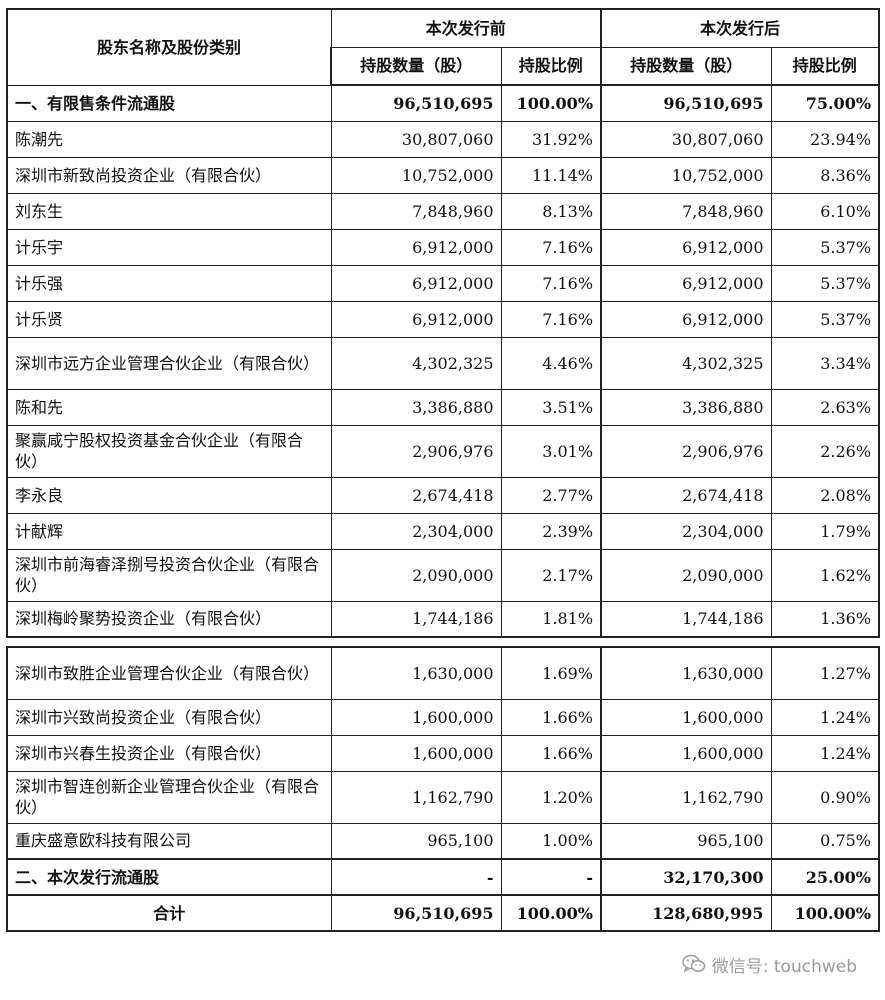 Image resolution: width=885 pixels, height=1000 pixels. I want to click on after-shares: 2,674,418, so click(686, 495).